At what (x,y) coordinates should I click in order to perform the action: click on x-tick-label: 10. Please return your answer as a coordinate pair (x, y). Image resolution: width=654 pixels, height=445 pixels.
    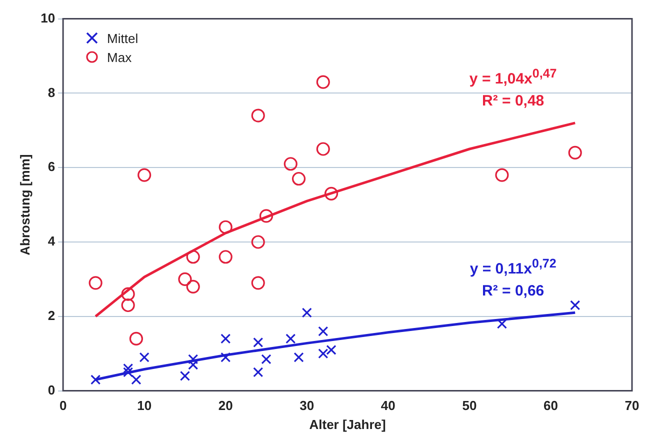
    Looking at the image, I should click on (144, 406).